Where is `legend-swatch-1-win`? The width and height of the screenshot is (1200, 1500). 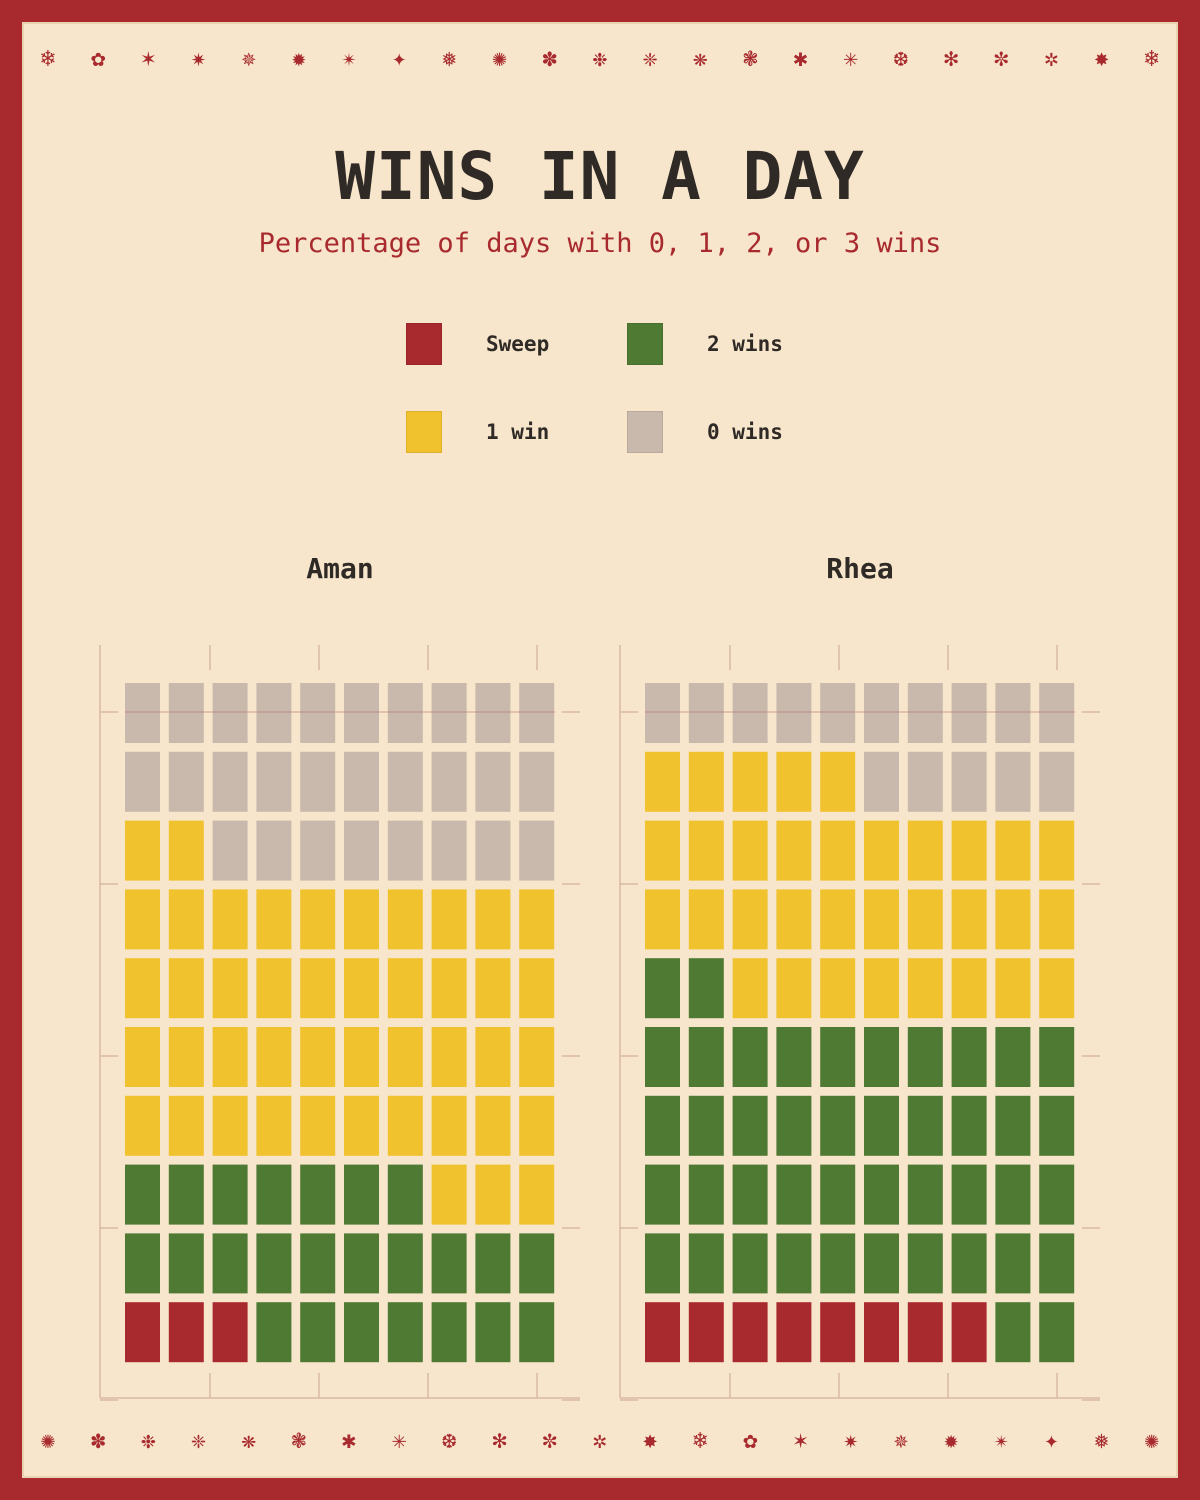
legend-swatch-1-win is located at coordinates (424, 432).